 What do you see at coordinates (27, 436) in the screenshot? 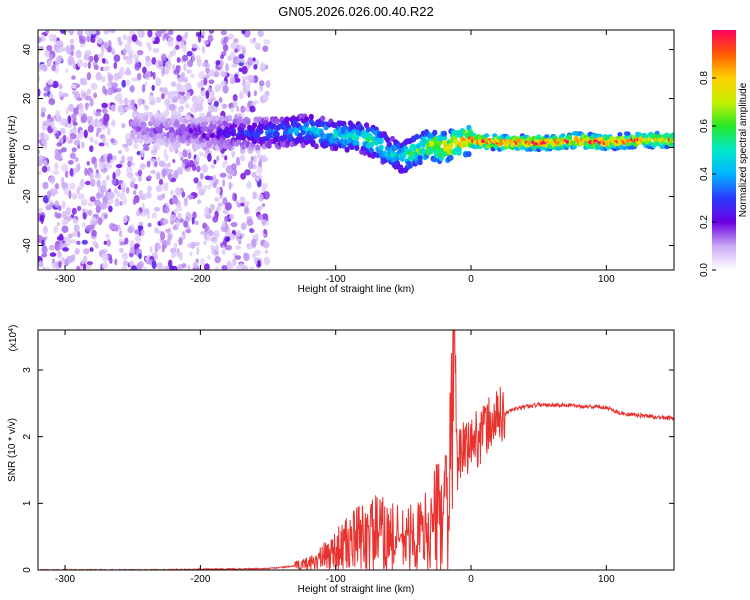
I see `snr-ytick-label: 2` at bounding box center [27, 436].